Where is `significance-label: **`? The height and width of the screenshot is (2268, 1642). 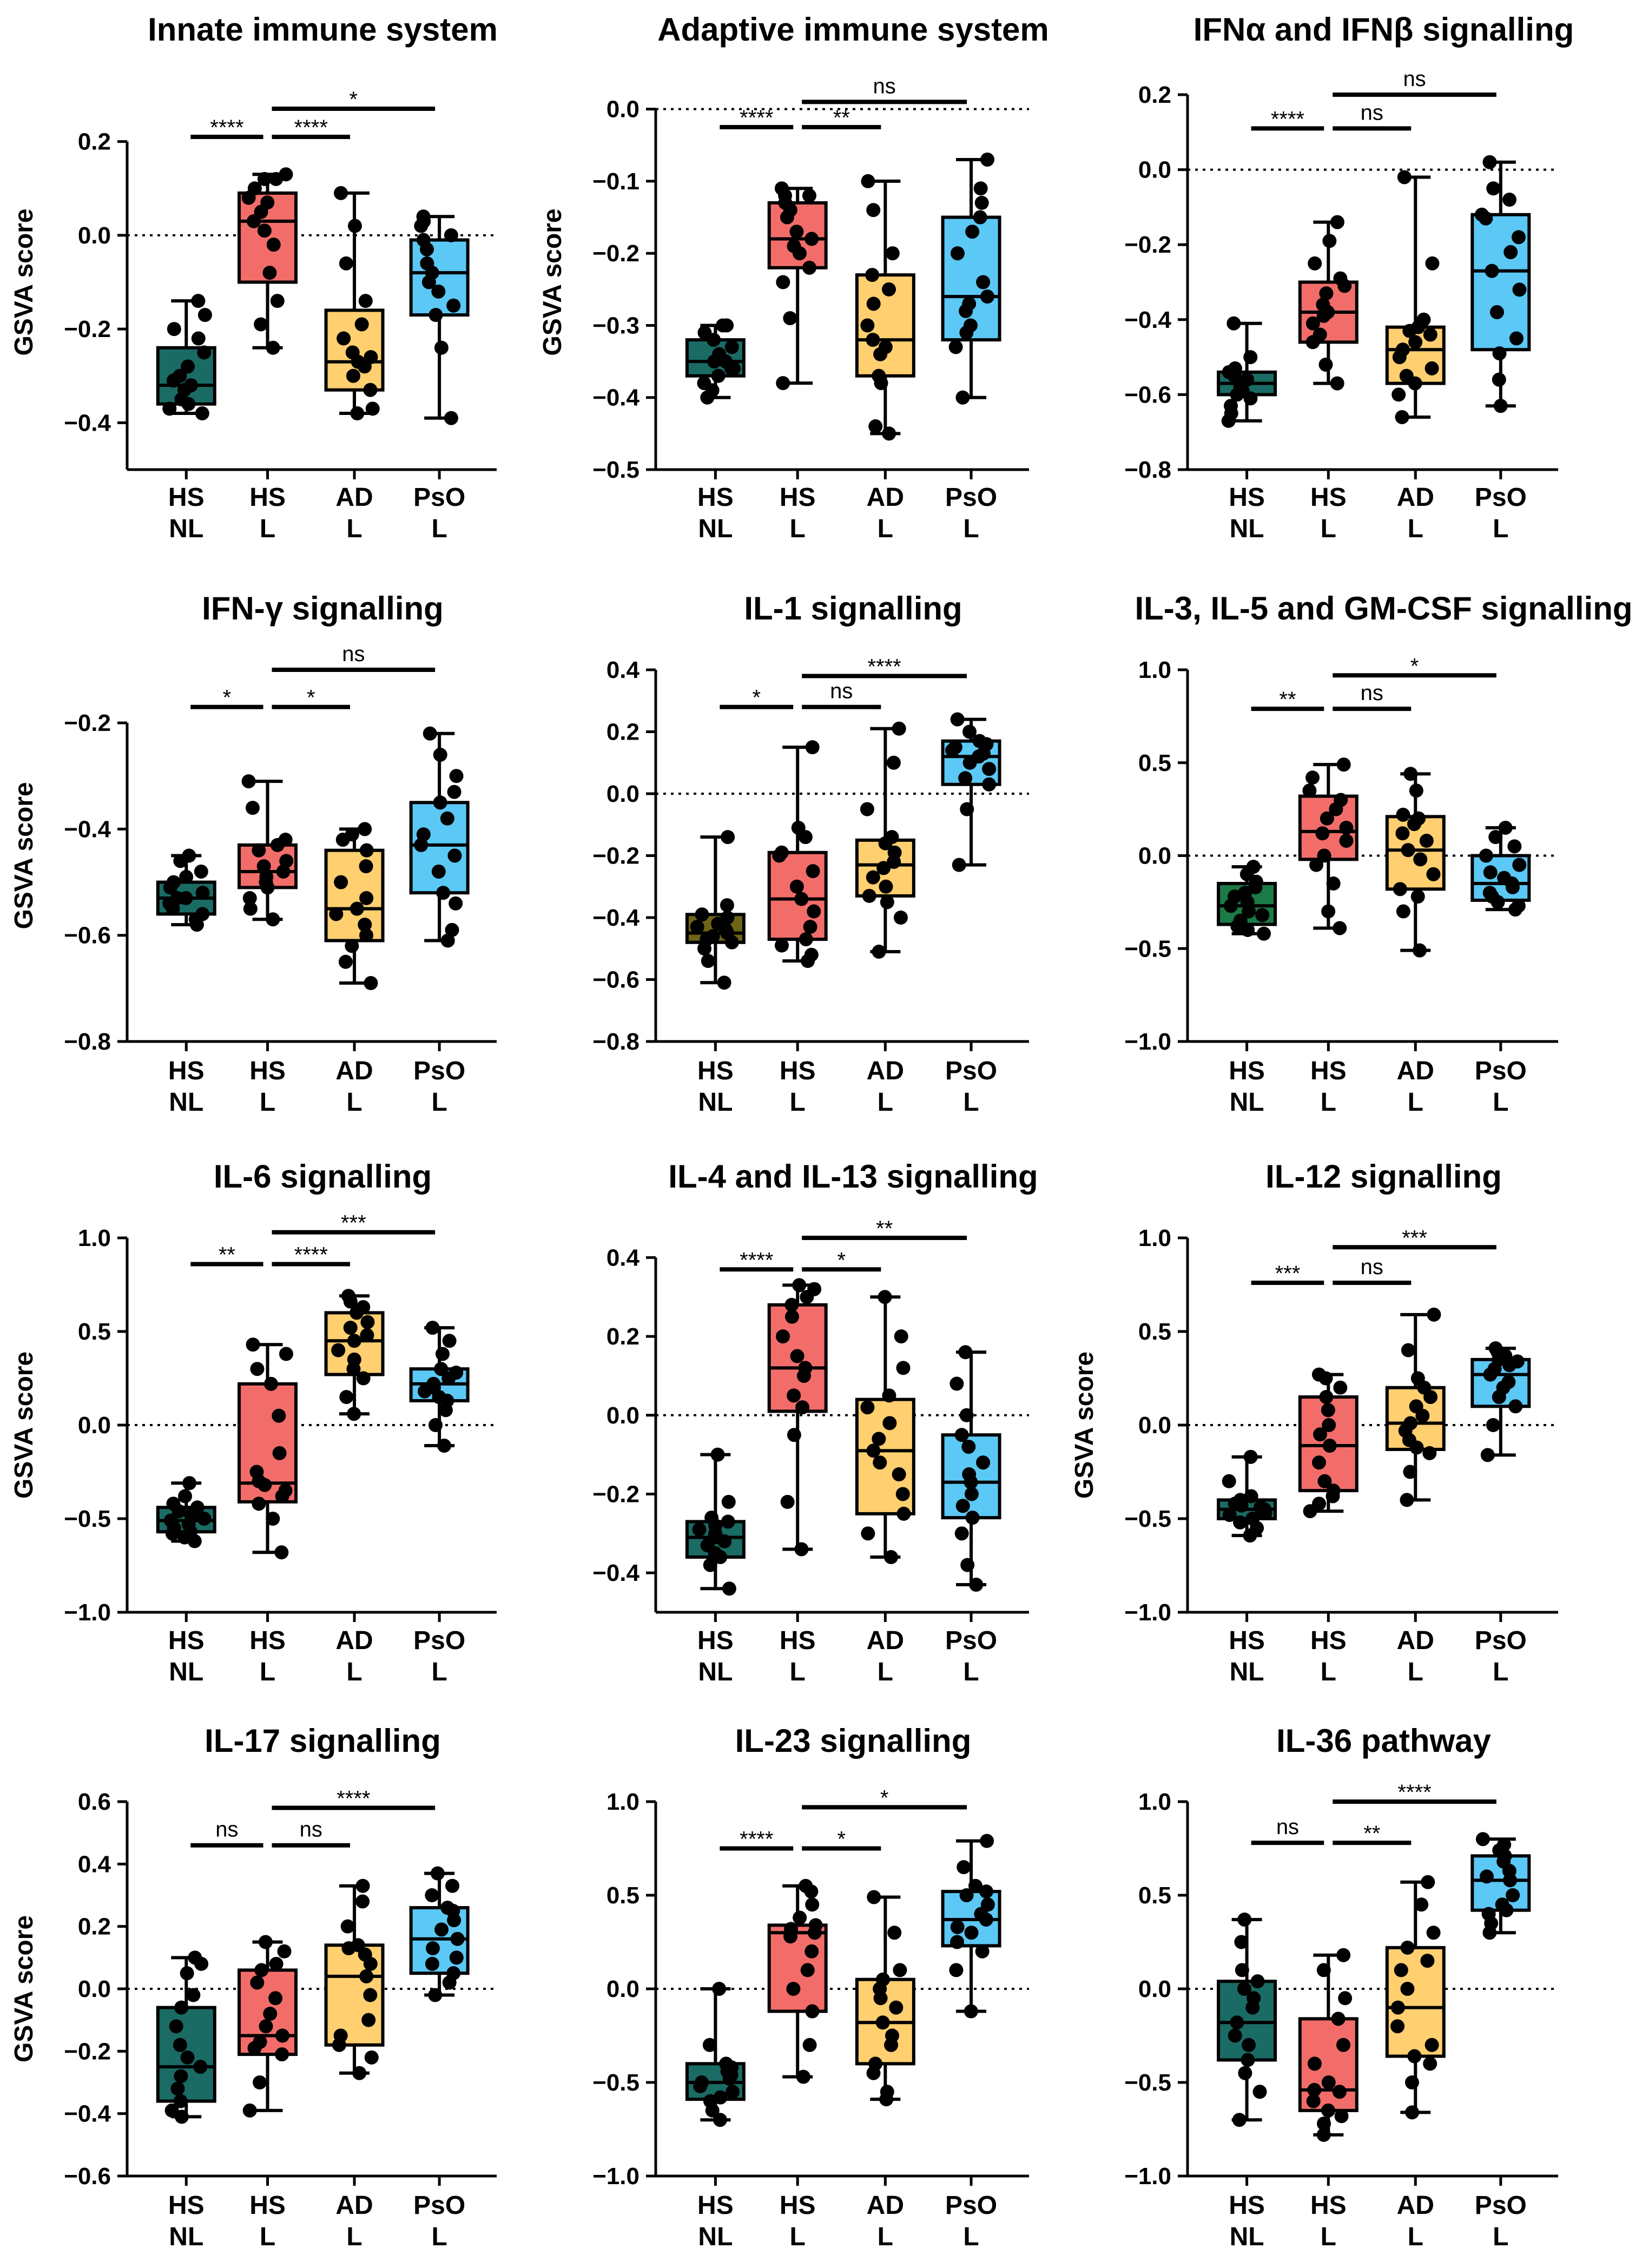
significance-label: ** is located at coordinates (227, 1255).